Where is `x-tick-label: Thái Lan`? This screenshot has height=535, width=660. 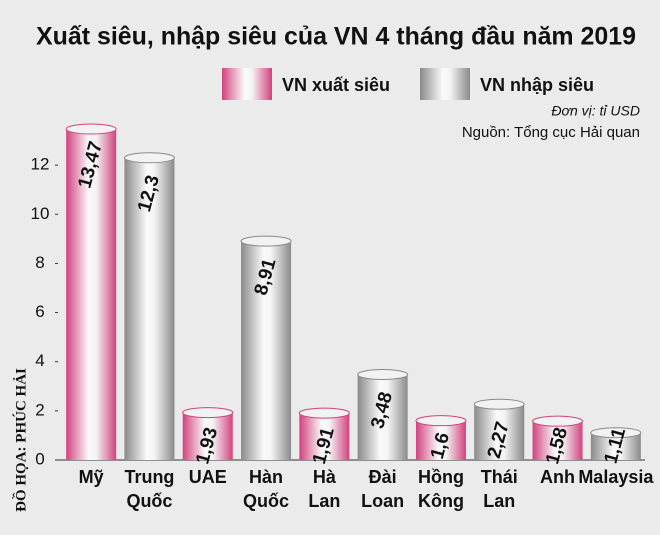
x-tick-label: Thái Lan is located at coordinates (499, 489).